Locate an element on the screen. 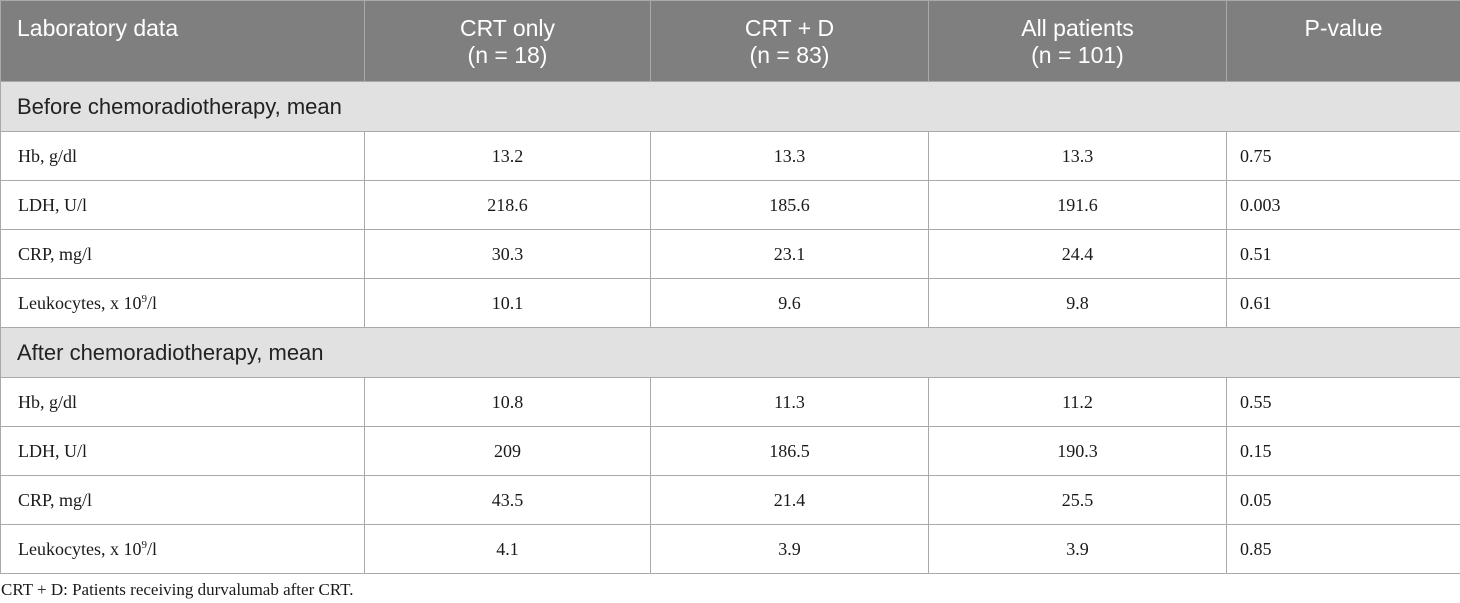 The image size is (1460, 603). section-row: Before chemoradiotherapy, mean is located at coordinates (730, 106).